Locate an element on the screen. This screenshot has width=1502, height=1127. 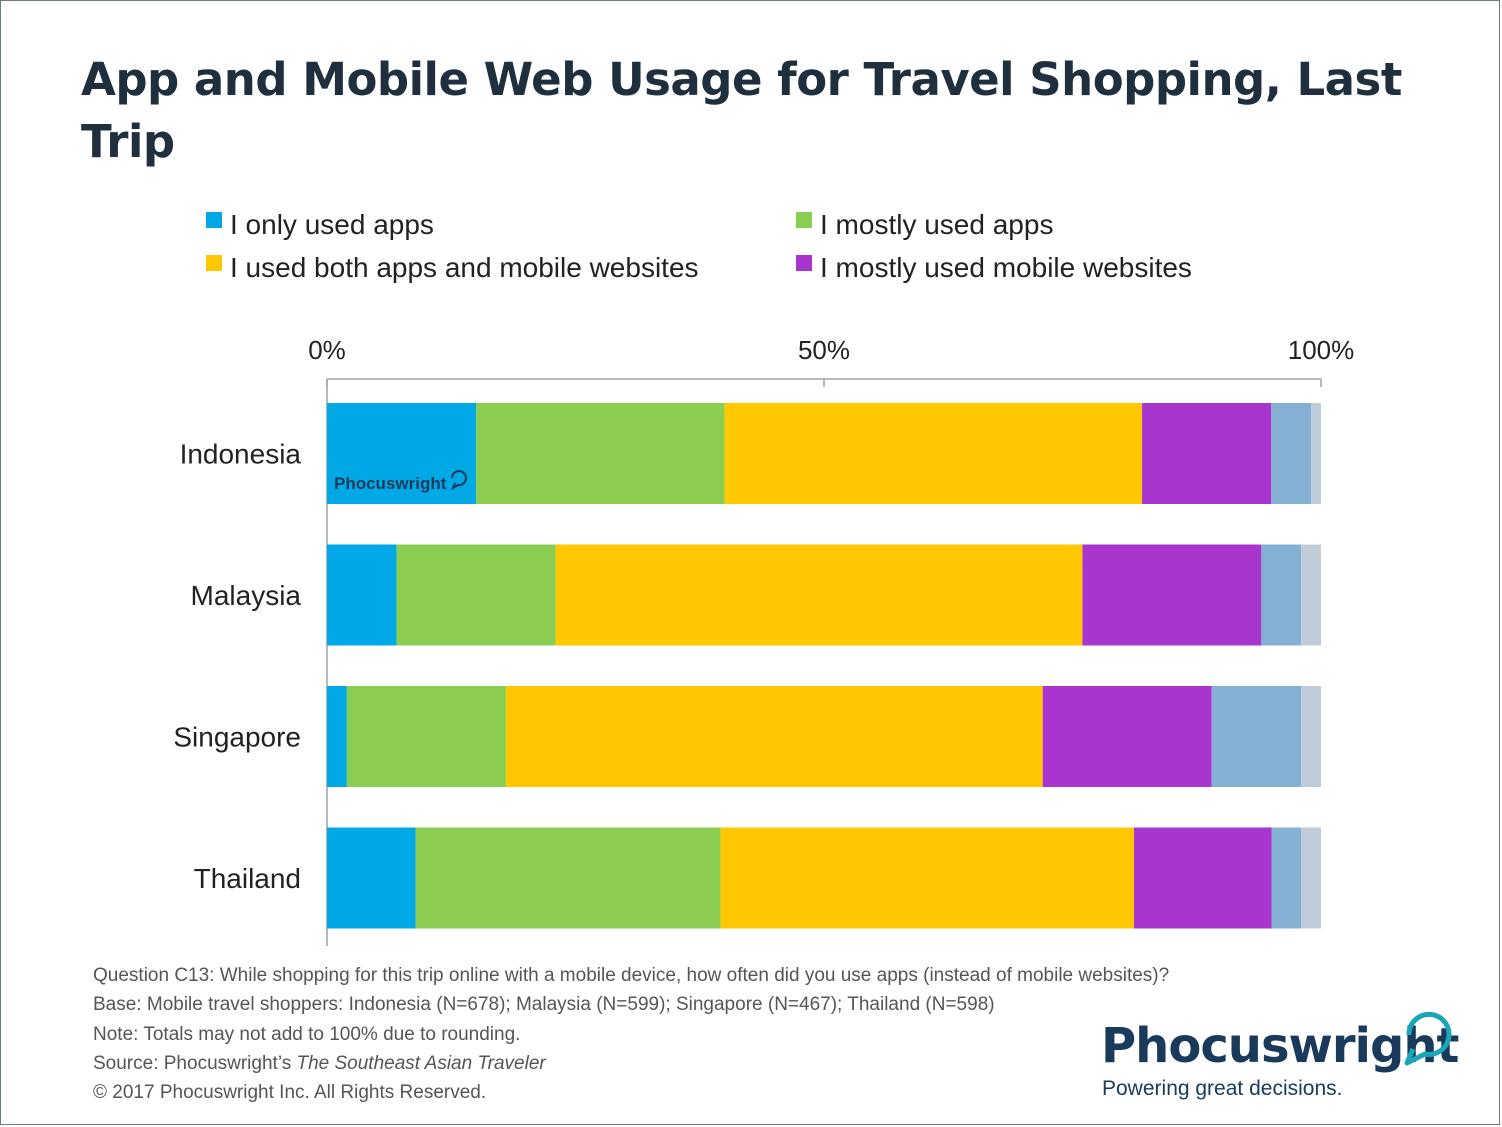
phocuswright-logo: Phocuswright is located at coordinates (1280, 1046).